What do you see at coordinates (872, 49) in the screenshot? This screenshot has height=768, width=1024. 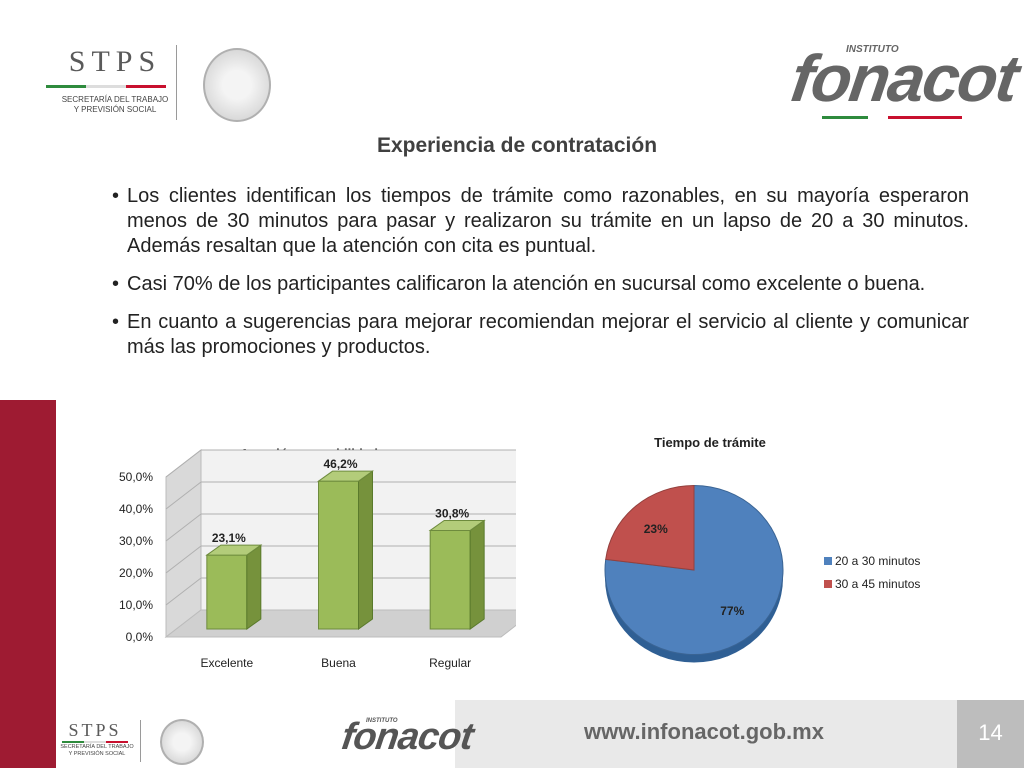 I see `fonacot-instituto-label: INSTITUTO` at bounding box center [872, 49].